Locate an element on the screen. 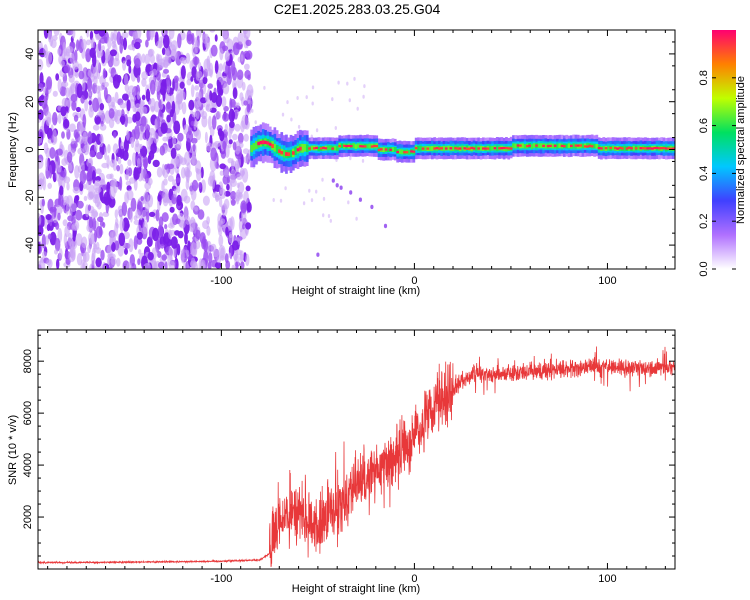  spectrogram-sidelobe-cell is located at coordinates (337, 185).